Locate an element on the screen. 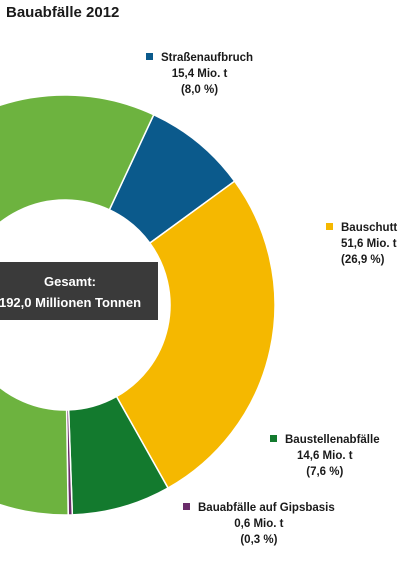  label-gipsbasis-share: (0,3 %) is located at coordinates (259, 540).